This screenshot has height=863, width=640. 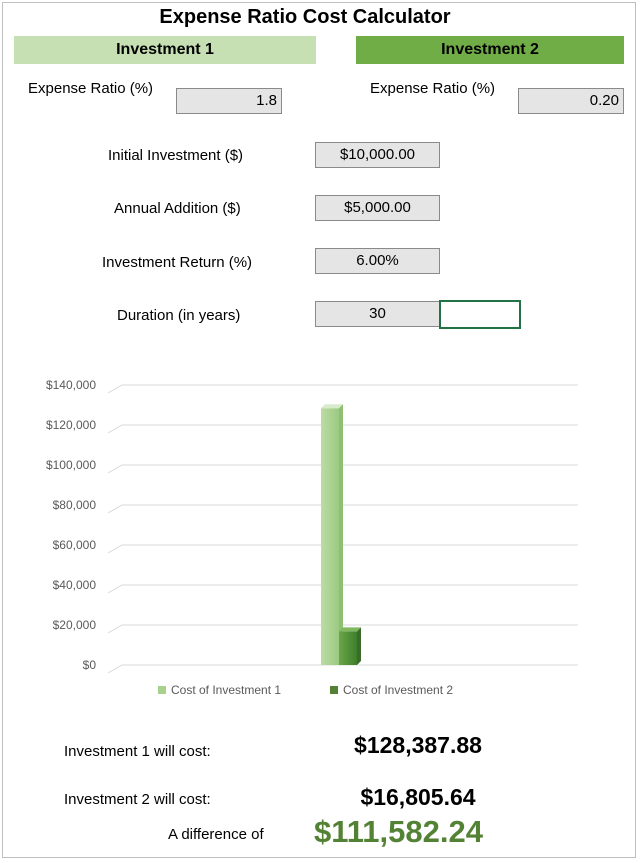 What do you see at coordinates (571, 101) in the screenshot?
I see `expense-ratio-2-field: 0.20` at bounding box center [571, 101].